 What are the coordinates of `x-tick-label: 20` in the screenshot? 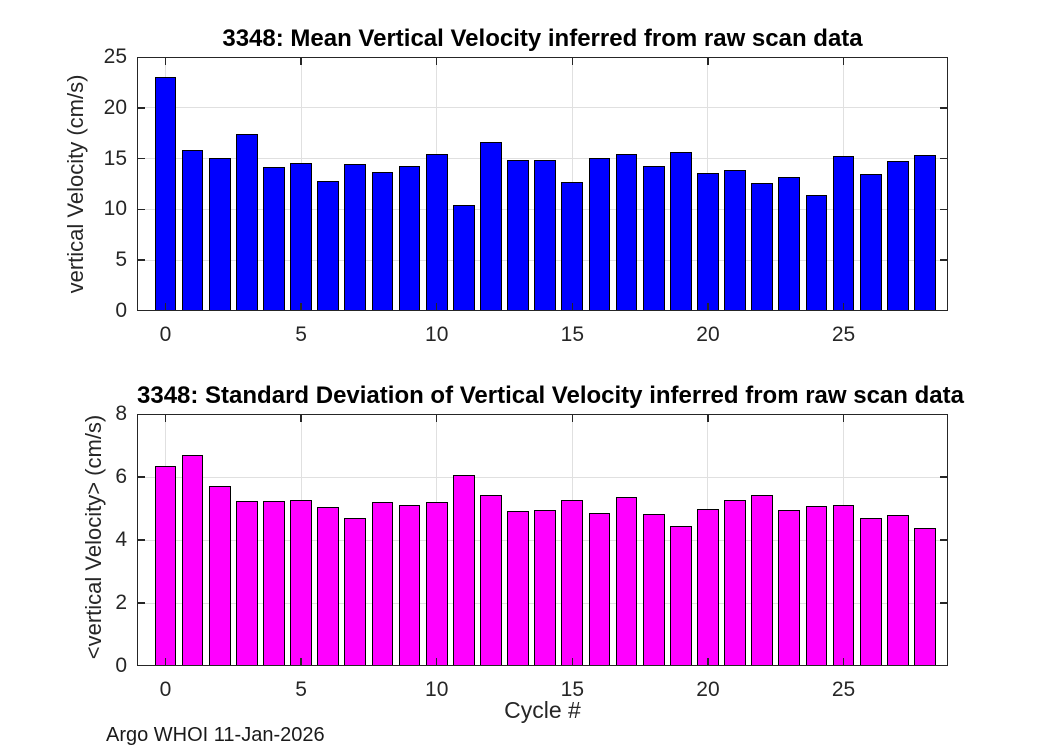 It's located at (708, 689).